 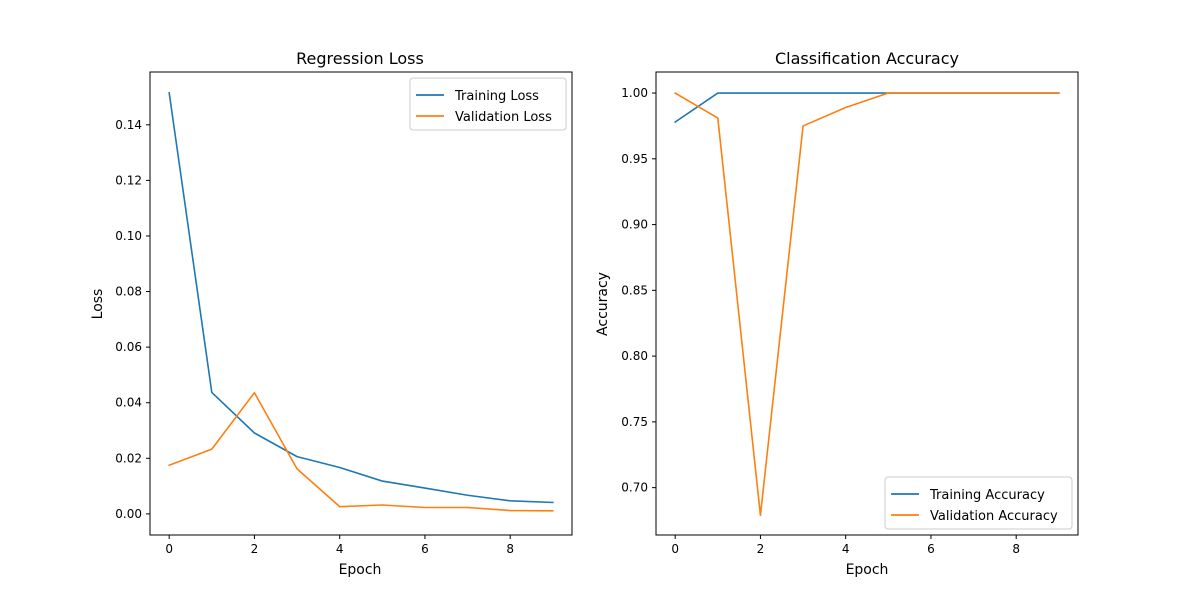 I want to click on legend: Training Loss Validation Loss, so click(x=488, y=104).